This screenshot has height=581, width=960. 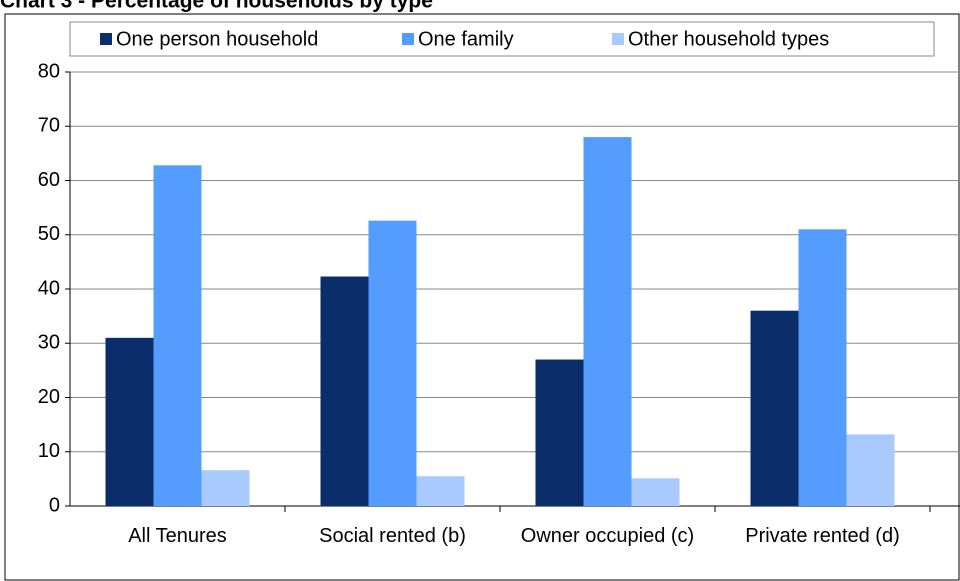 What do you see at coordinates (728, 39) in the screenshot?
I see `legend-label: Other household types` at bounding box center [728, 39].